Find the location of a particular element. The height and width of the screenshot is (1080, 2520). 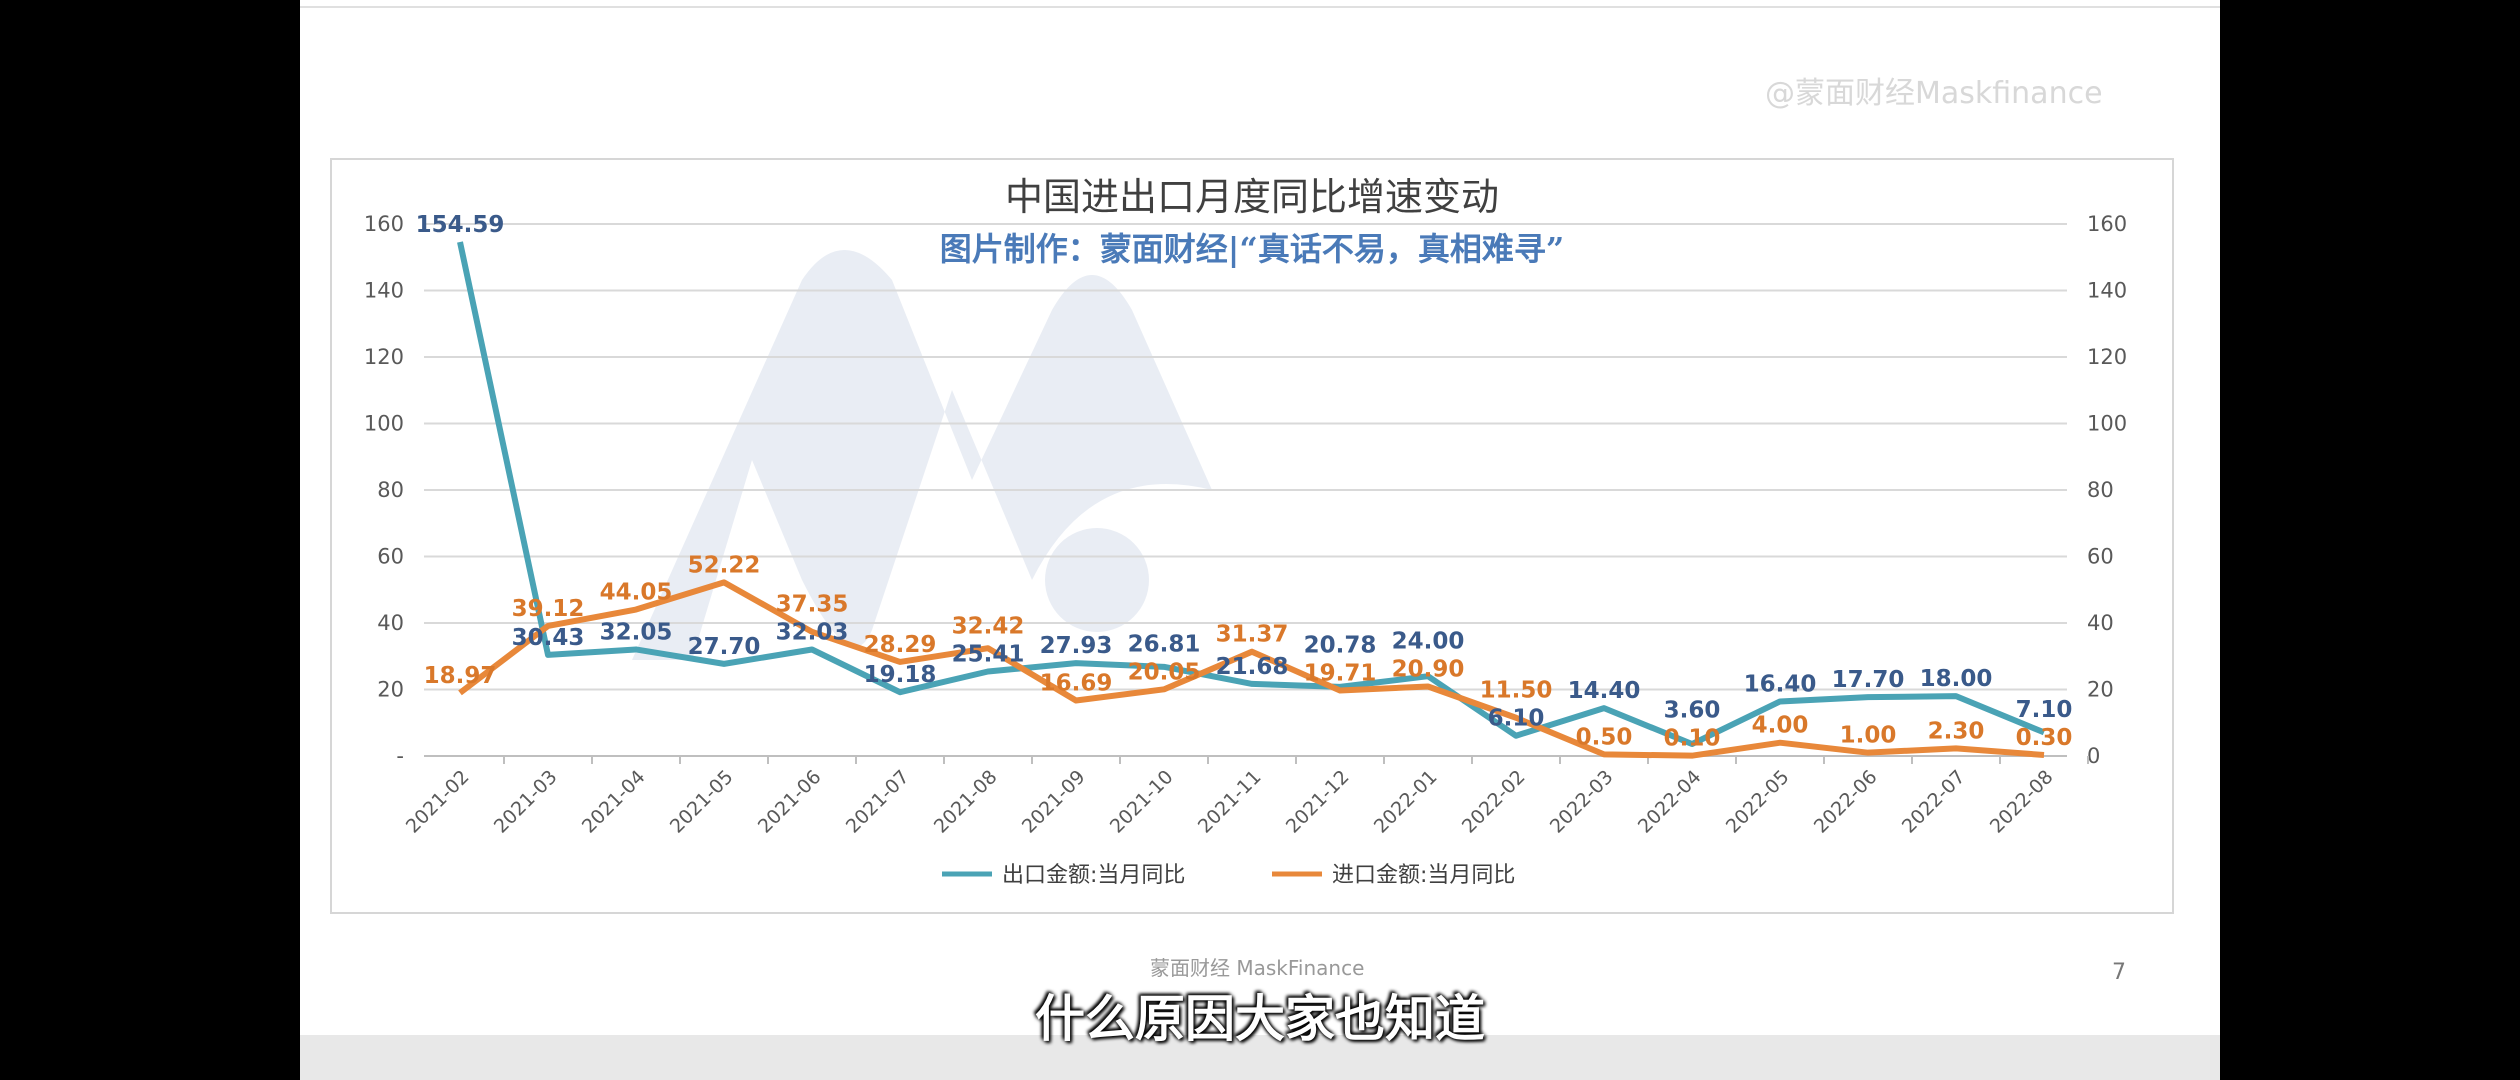

x-tick-label: 2022-01 is located at coordinates (1406, 802).